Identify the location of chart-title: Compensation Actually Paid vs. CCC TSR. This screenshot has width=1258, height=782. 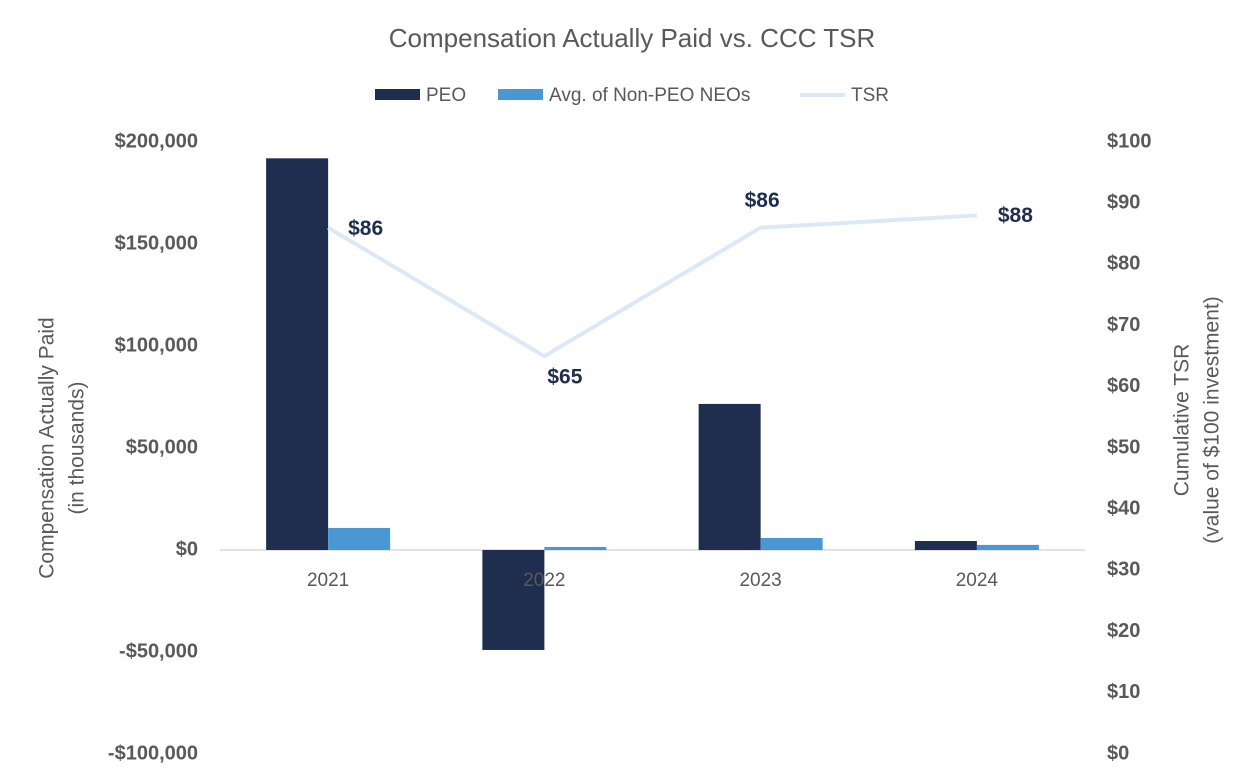
(632, 38).